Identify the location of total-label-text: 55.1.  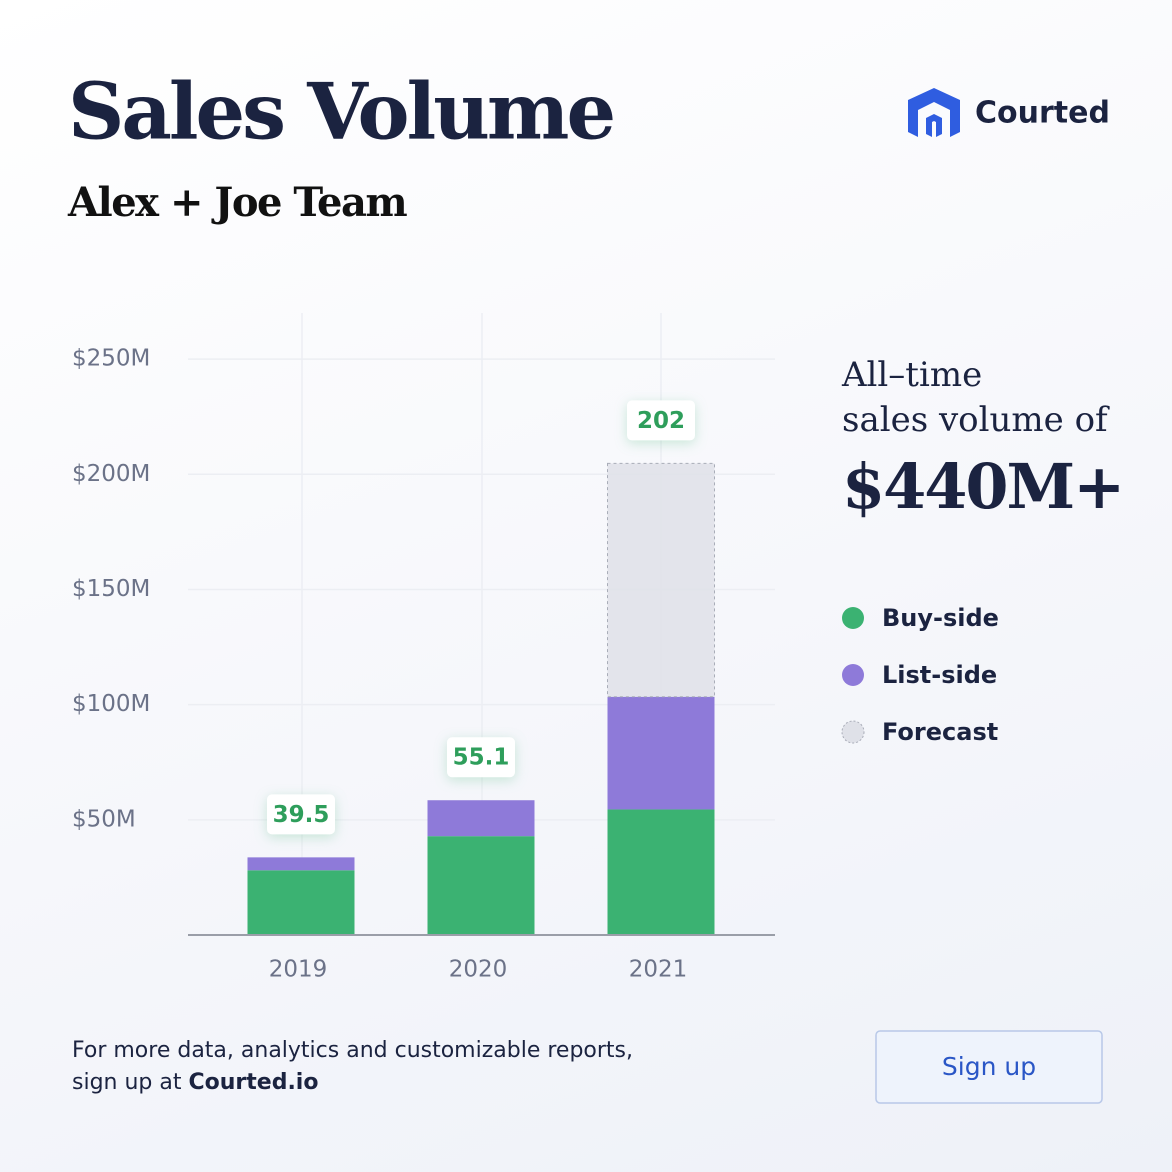
(481, 758).